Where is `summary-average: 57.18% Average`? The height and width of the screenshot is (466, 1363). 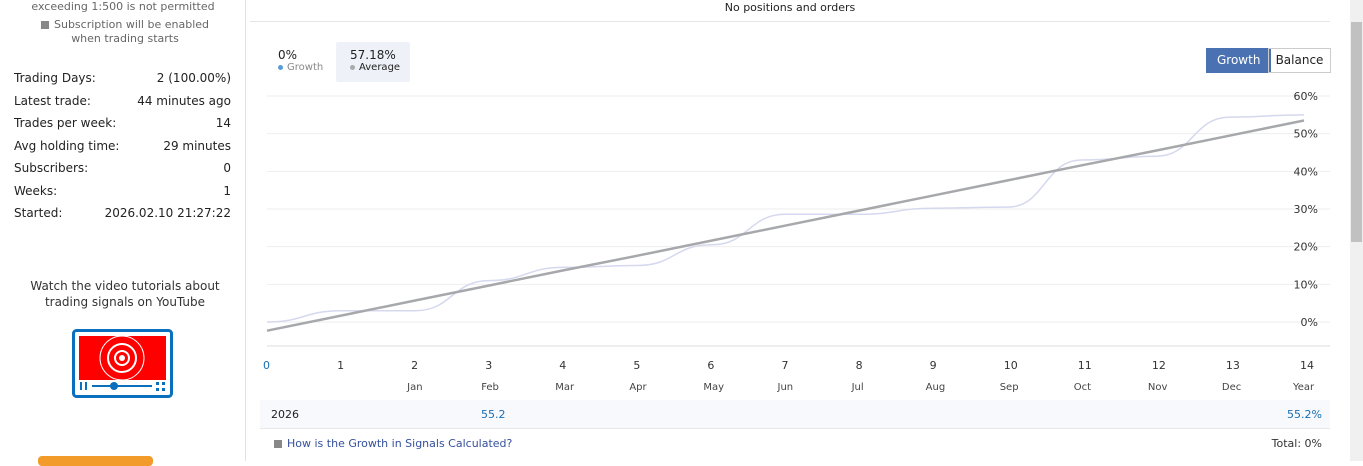
summary-average: 57.18% Average is located at coordinates (373, 62).